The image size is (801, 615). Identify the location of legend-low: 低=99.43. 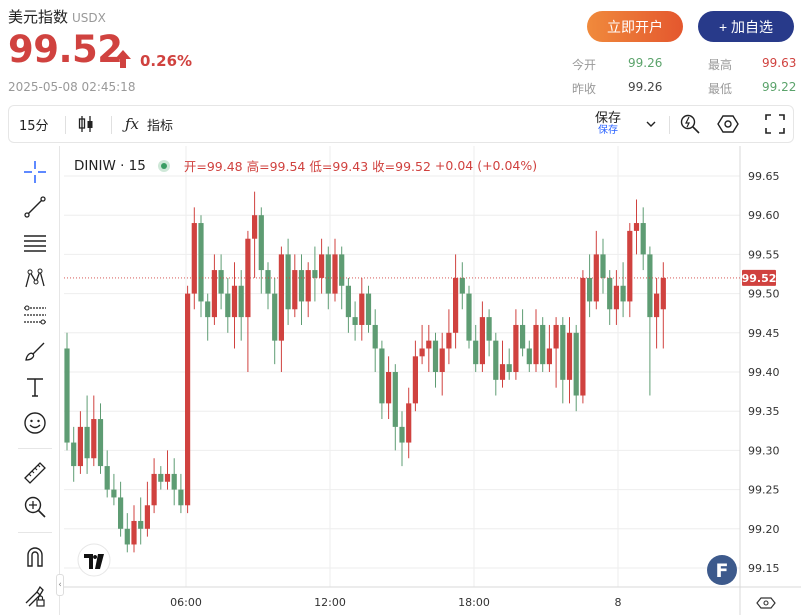
(339, 166).